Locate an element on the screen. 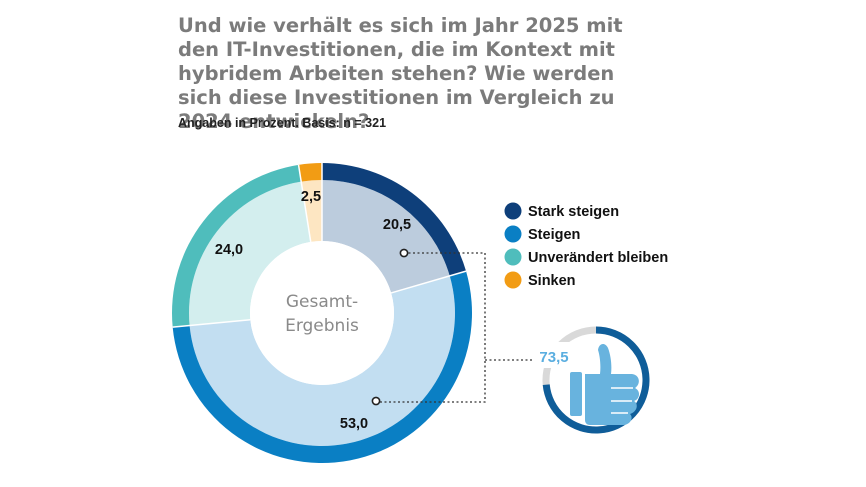 The width and height of the screenshot is (866, 487). slice-ring-stark-steigen is located at coordinates (394, 219).